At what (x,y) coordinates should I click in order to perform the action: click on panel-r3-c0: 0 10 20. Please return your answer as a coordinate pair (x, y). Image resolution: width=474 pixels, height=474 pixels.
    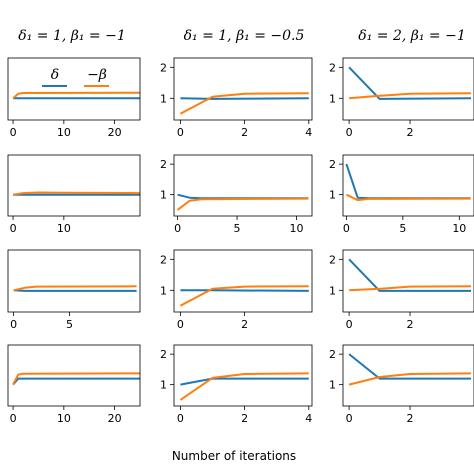
    Looking at the image, I should click on (74, 384).